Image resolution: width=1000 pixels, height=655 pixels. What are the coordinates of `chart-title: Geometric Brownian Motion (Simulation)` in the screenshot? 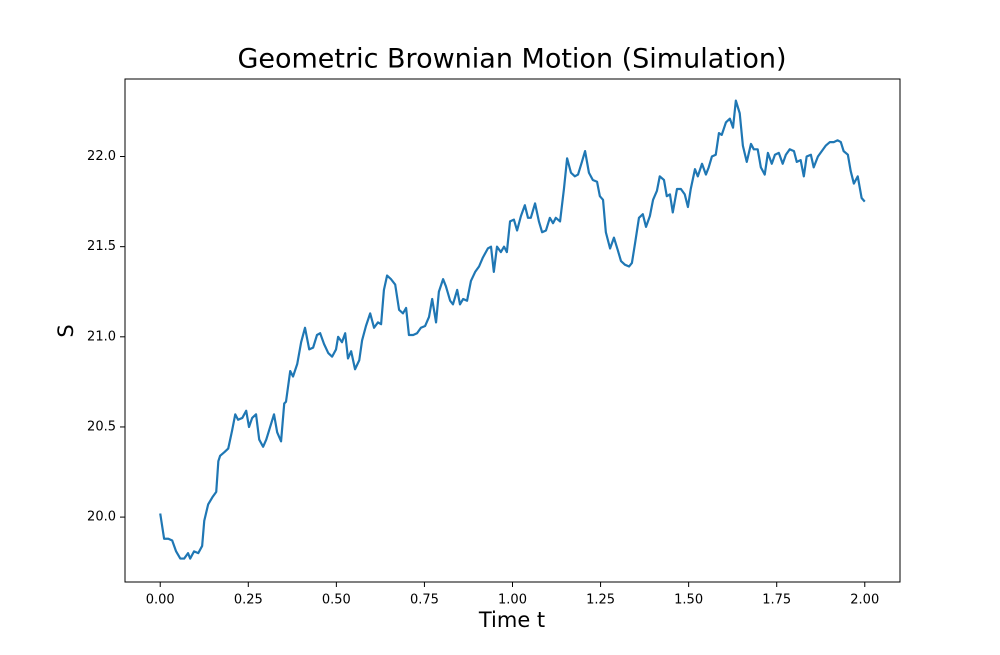 It's located at (511, 59).